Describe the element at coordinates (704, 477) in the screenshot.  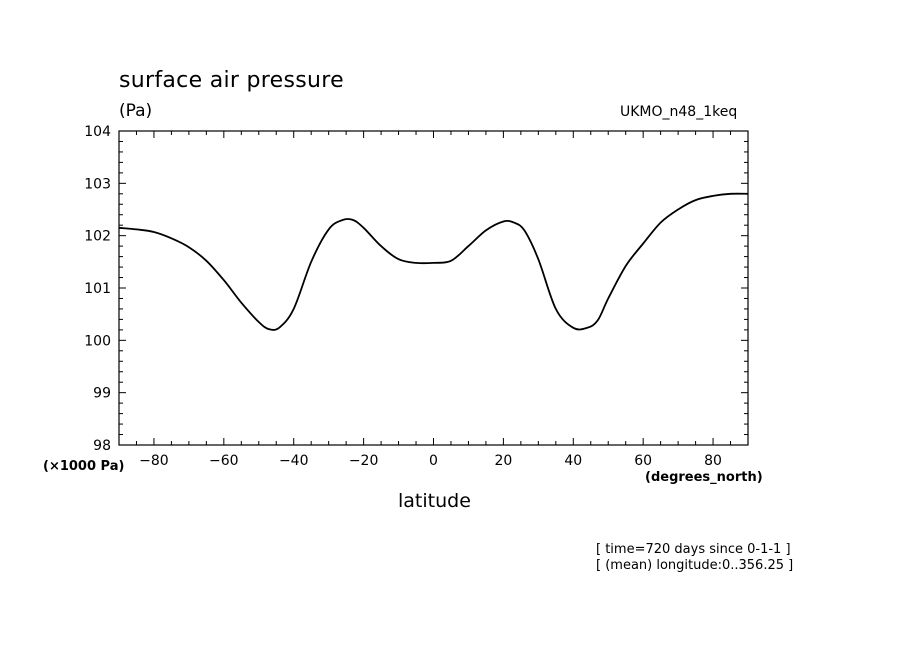
I see `x-units-note: (degrees_north)` at that location.